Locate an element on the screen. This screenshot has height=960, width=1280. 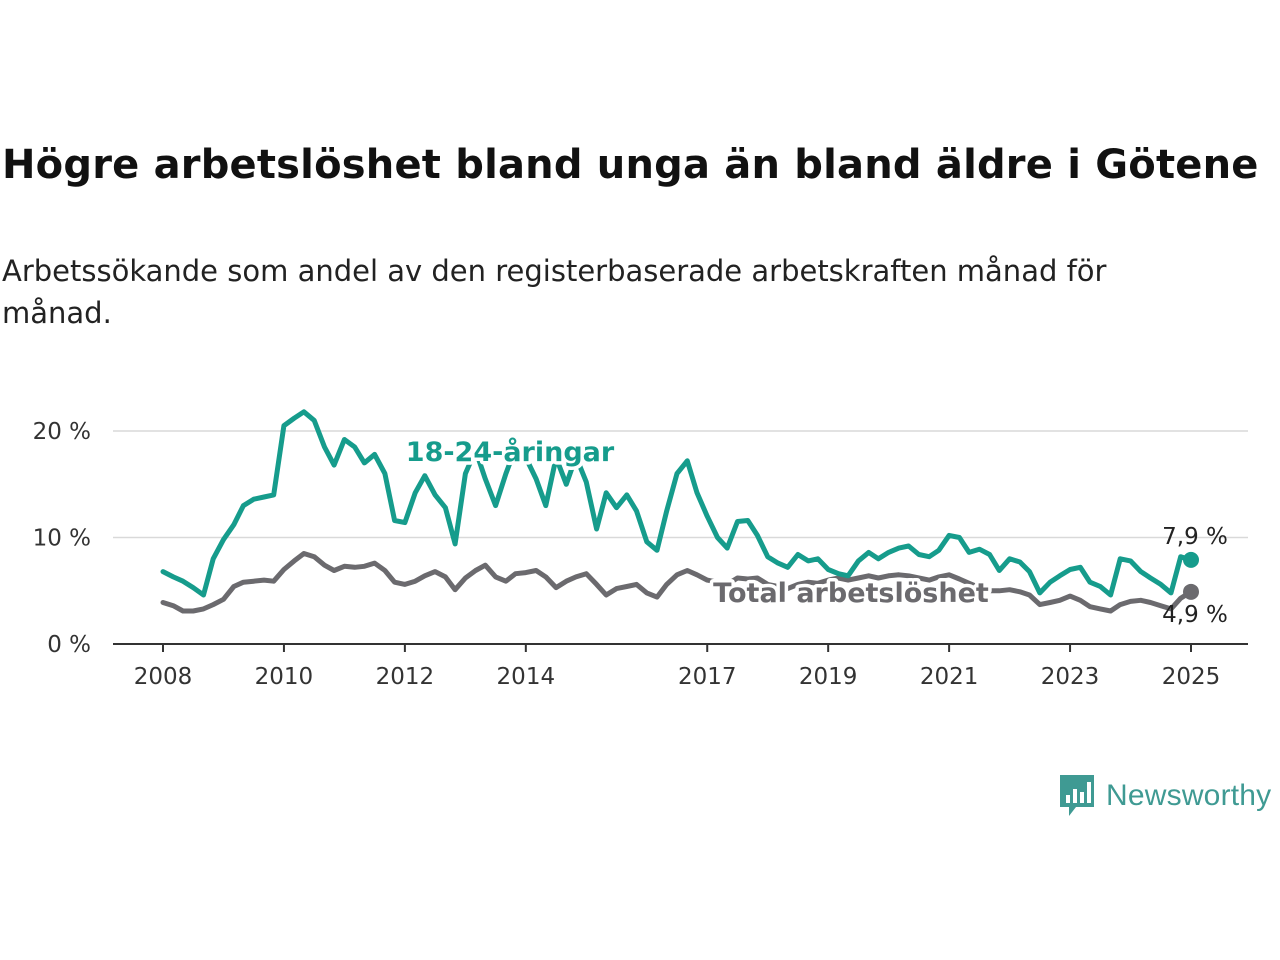
x-tick-label: 2017 is located at coordinates (707, 677).